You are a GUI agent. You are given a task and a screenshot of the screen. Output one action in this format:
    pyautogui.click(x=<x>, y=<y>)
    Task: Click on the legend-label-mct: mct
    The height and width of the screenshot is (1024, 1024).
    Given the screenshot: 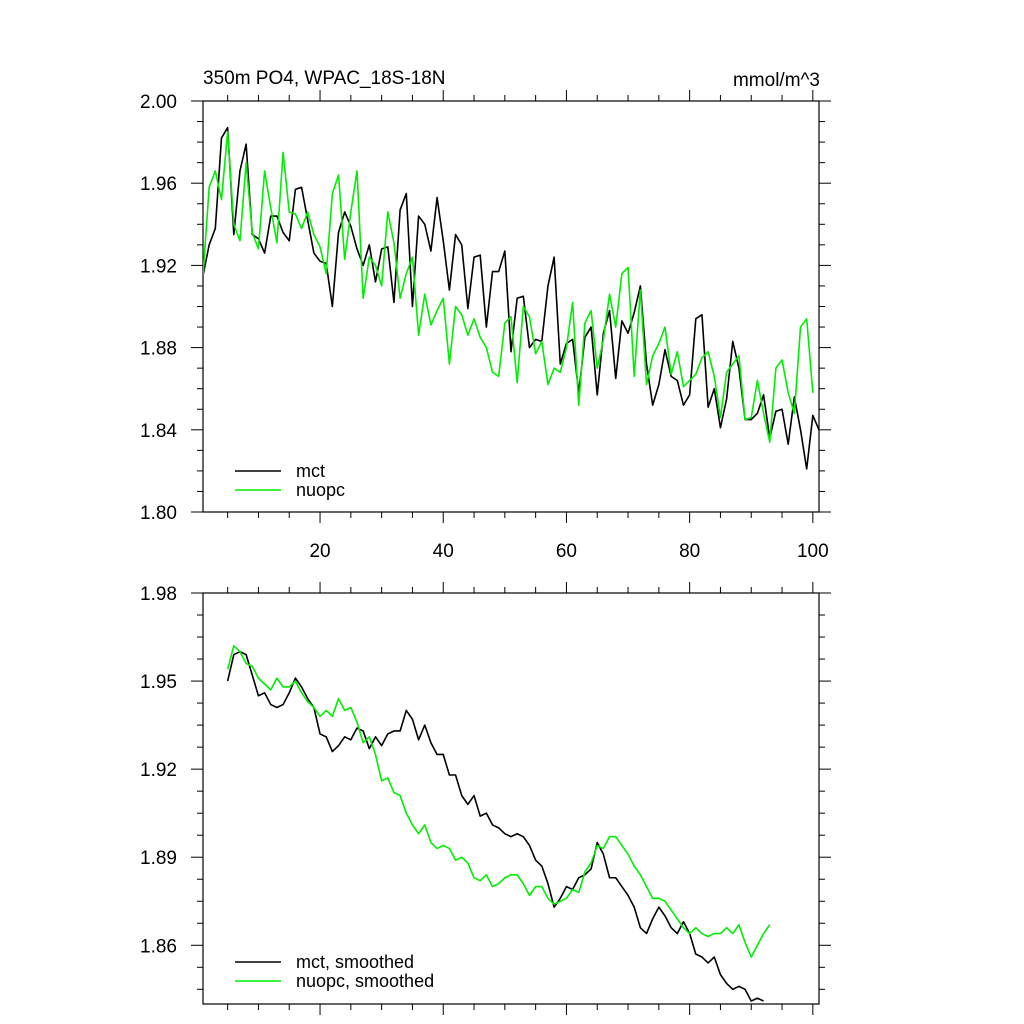 What is the action you would take?
    pyautogui.click(x=310, y=471)
    